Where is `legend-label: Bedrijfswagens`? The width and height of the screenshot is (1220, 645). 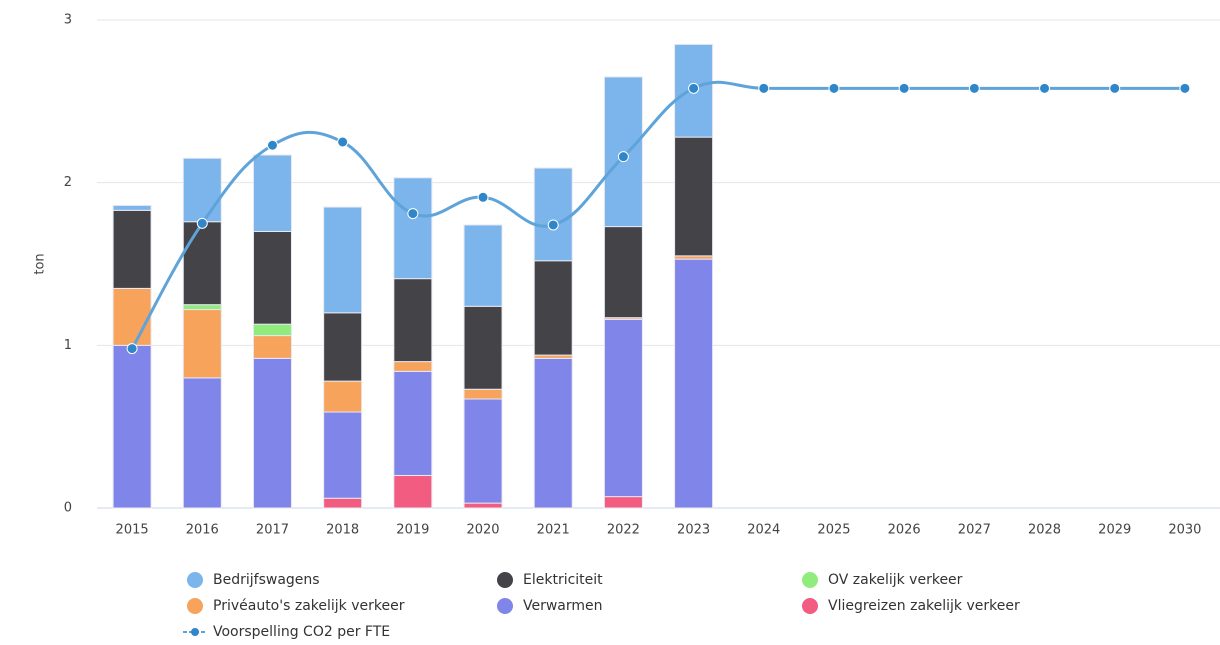 legend-label: Bedrijfswagens is located at coordinates (266, 580).